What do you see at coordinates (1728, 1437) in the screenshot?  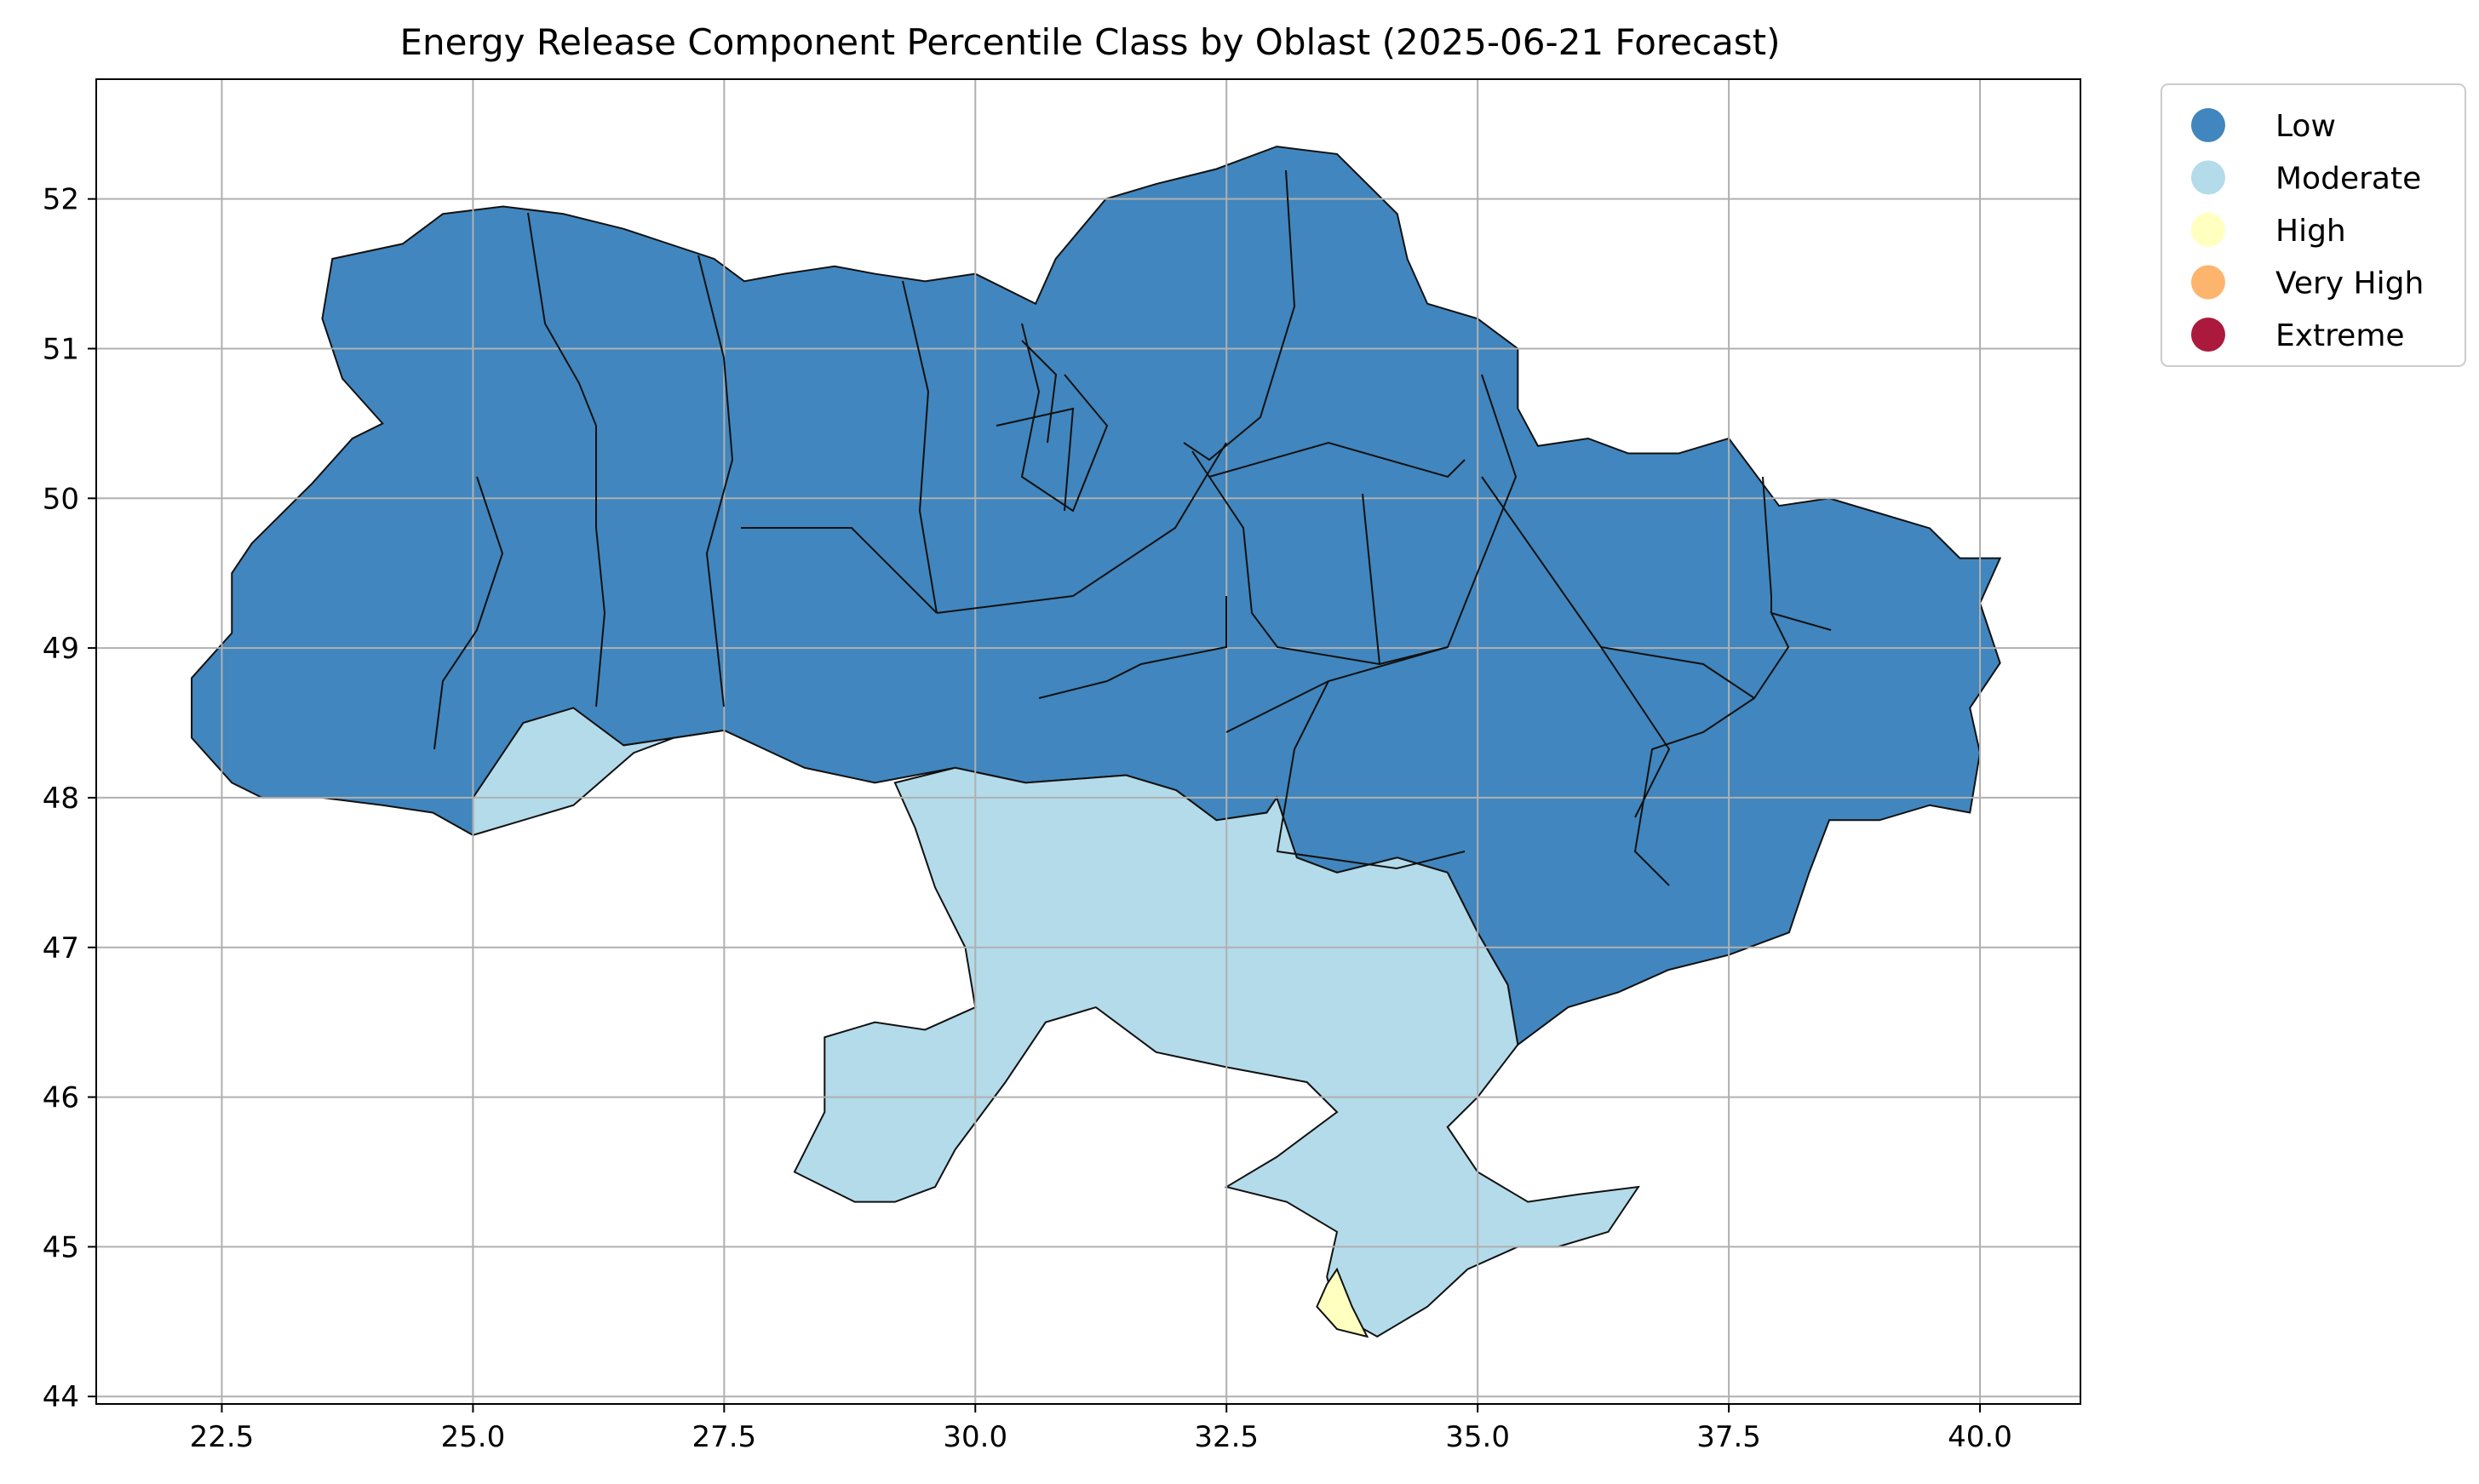 I see `x-tick-label: 37.5` at bounding box center [1728, 1437].